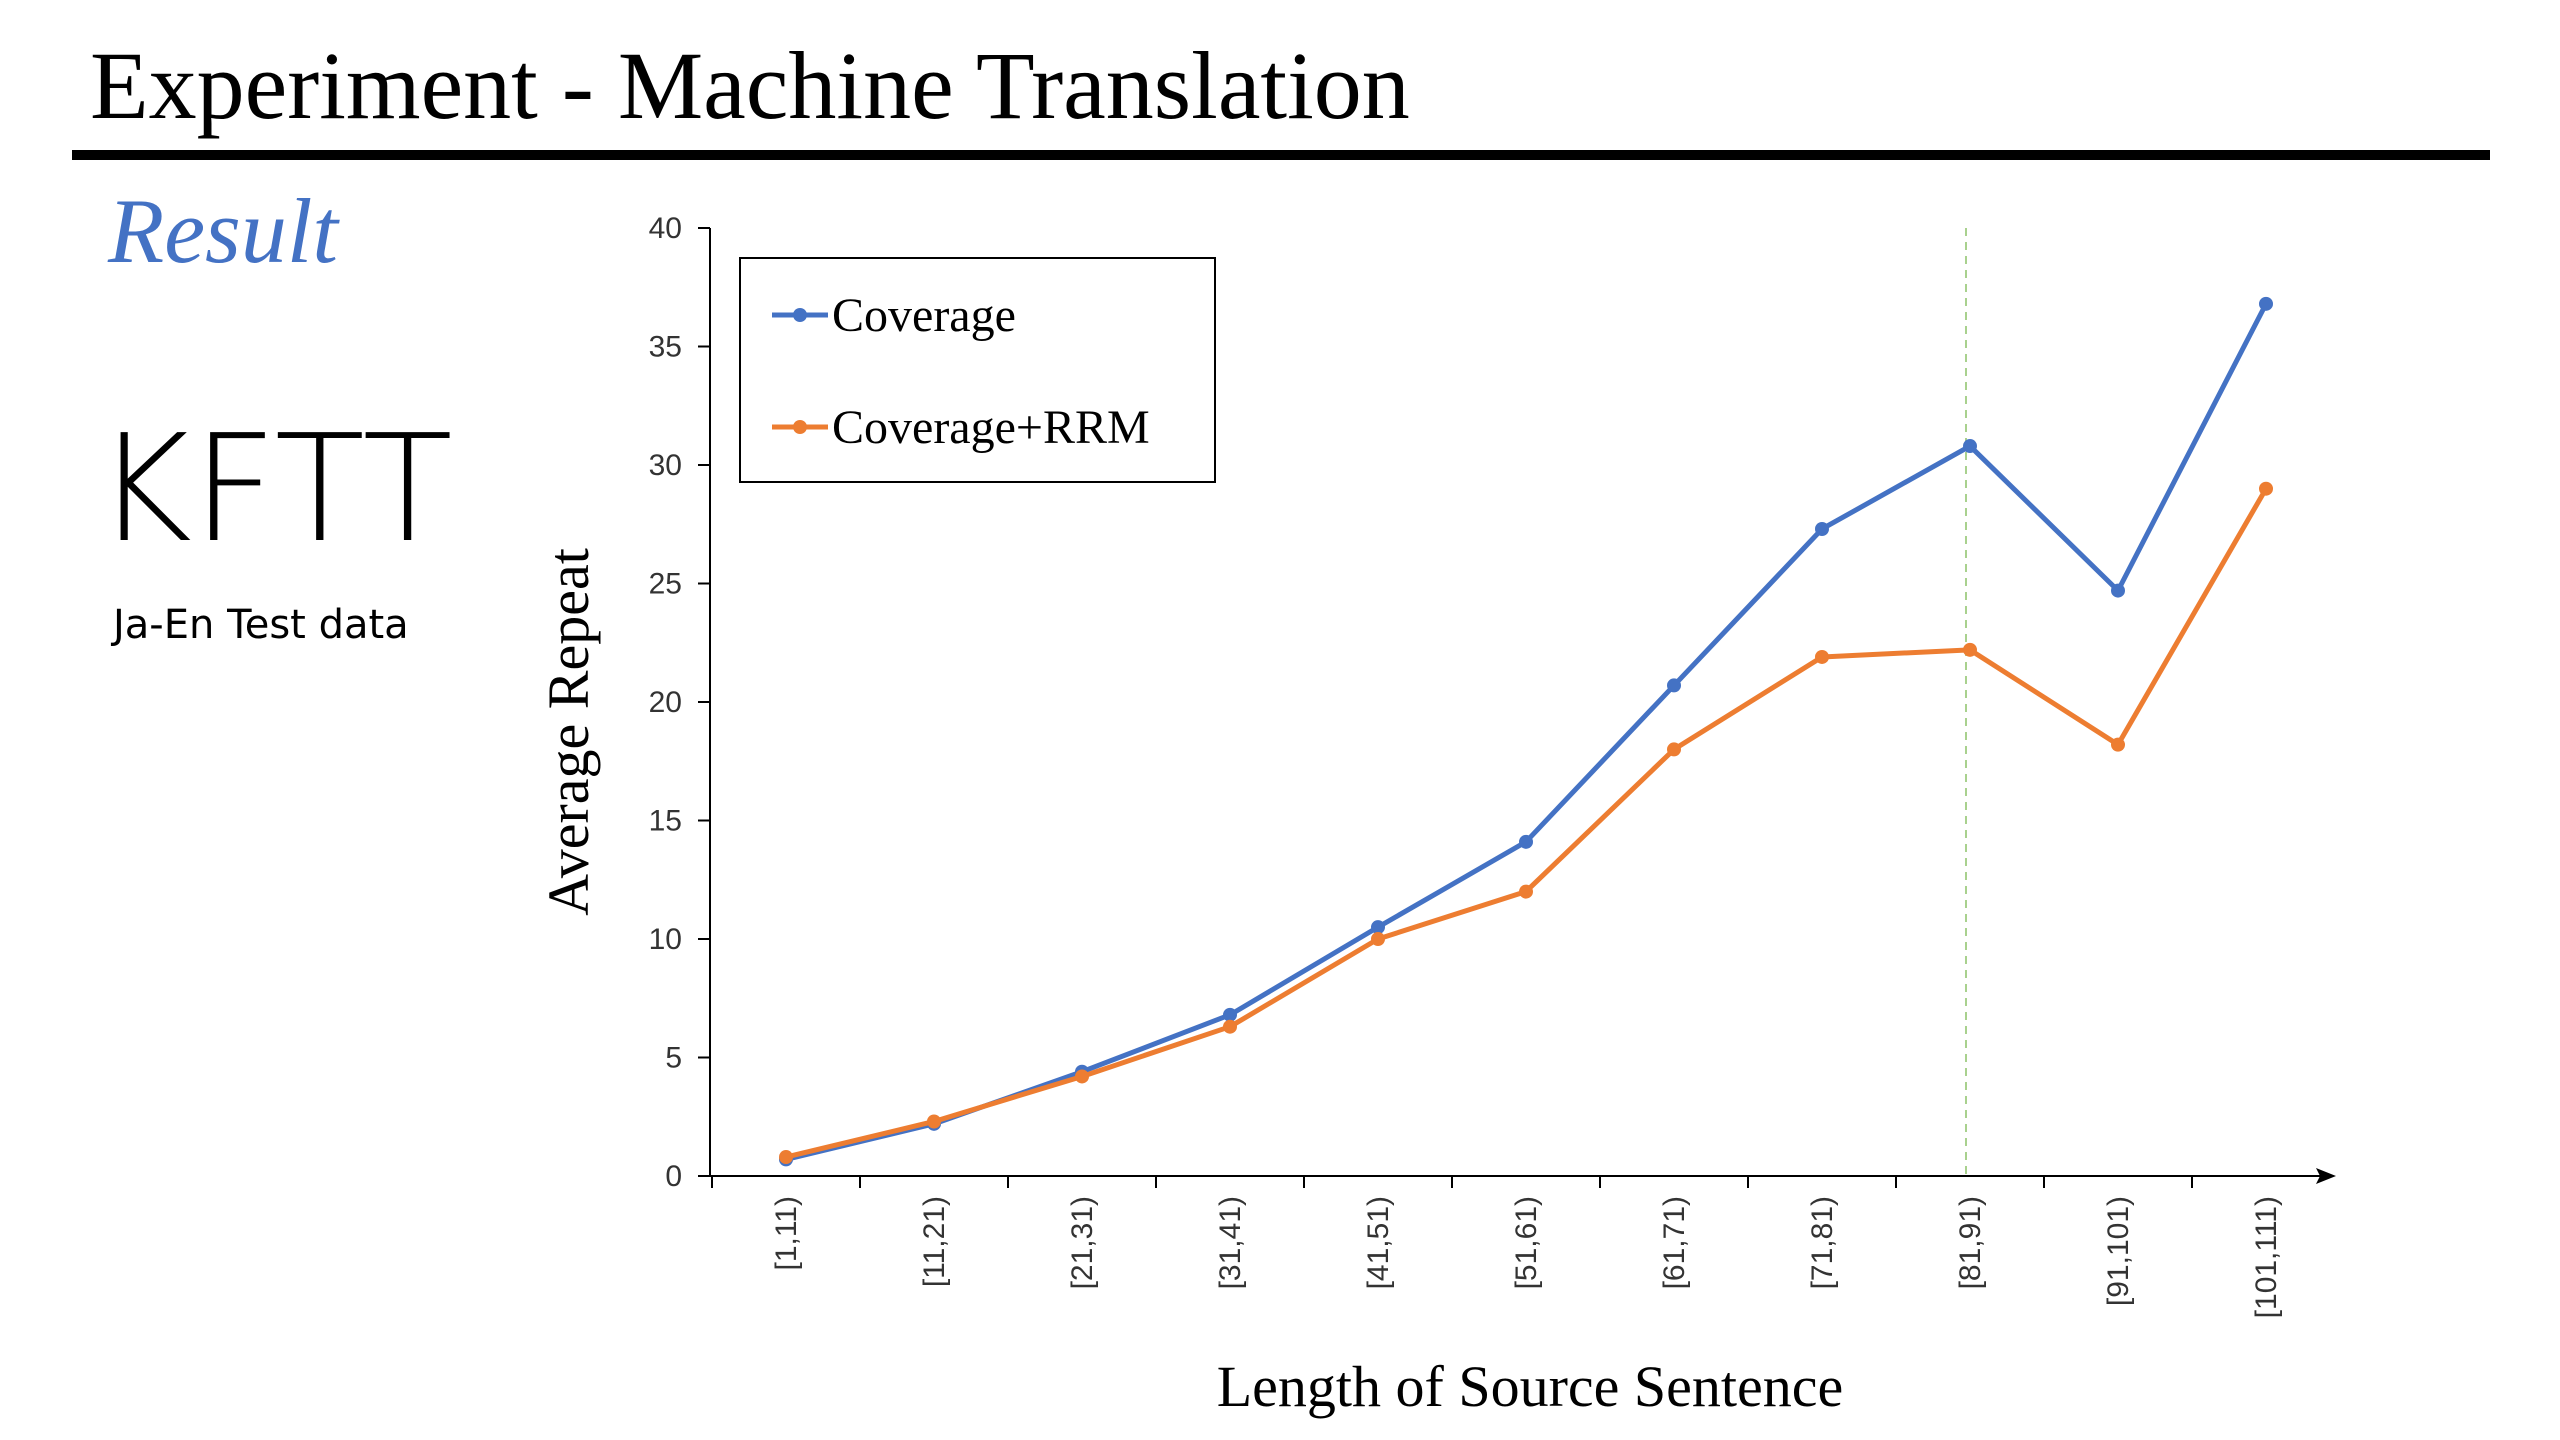  I want to click on y-axis: 0 5 10 15 20 25 30 35 40, so click(680, 702).